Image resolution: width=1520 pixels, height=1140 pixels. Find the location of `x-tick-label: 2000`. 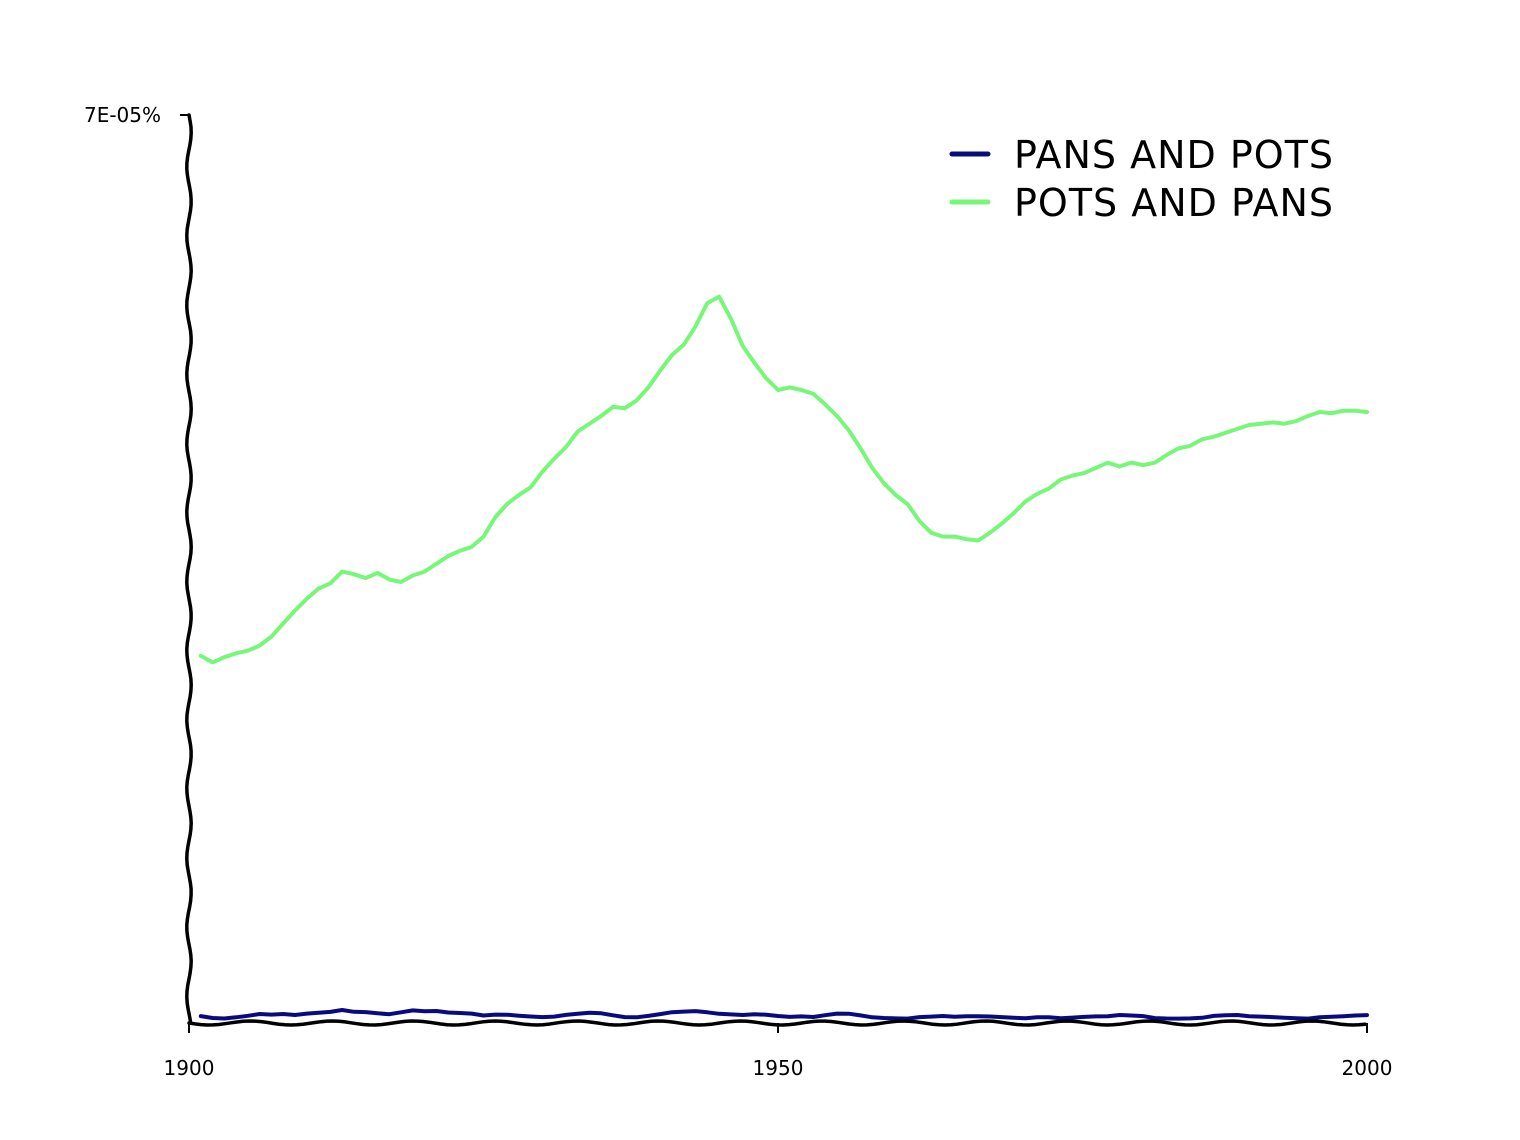

x-tick-label: 2000 is located at coordinates (1367, 1068).